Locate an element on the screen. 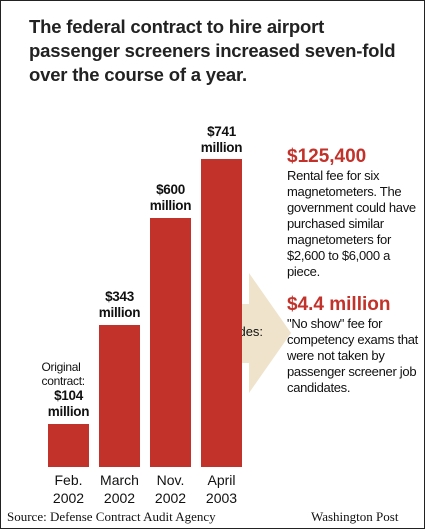 This screenshot has width=425, height=529. note-heading: $4.4 million is located at coordinates (339, 304).